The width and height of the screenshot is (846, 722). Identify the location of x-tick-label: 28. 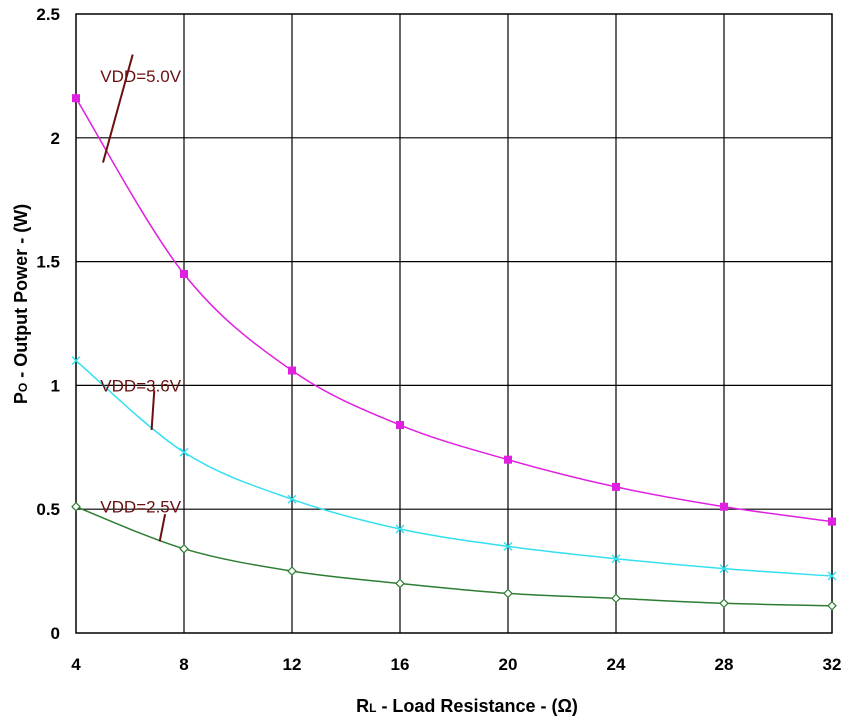
(724, 664).